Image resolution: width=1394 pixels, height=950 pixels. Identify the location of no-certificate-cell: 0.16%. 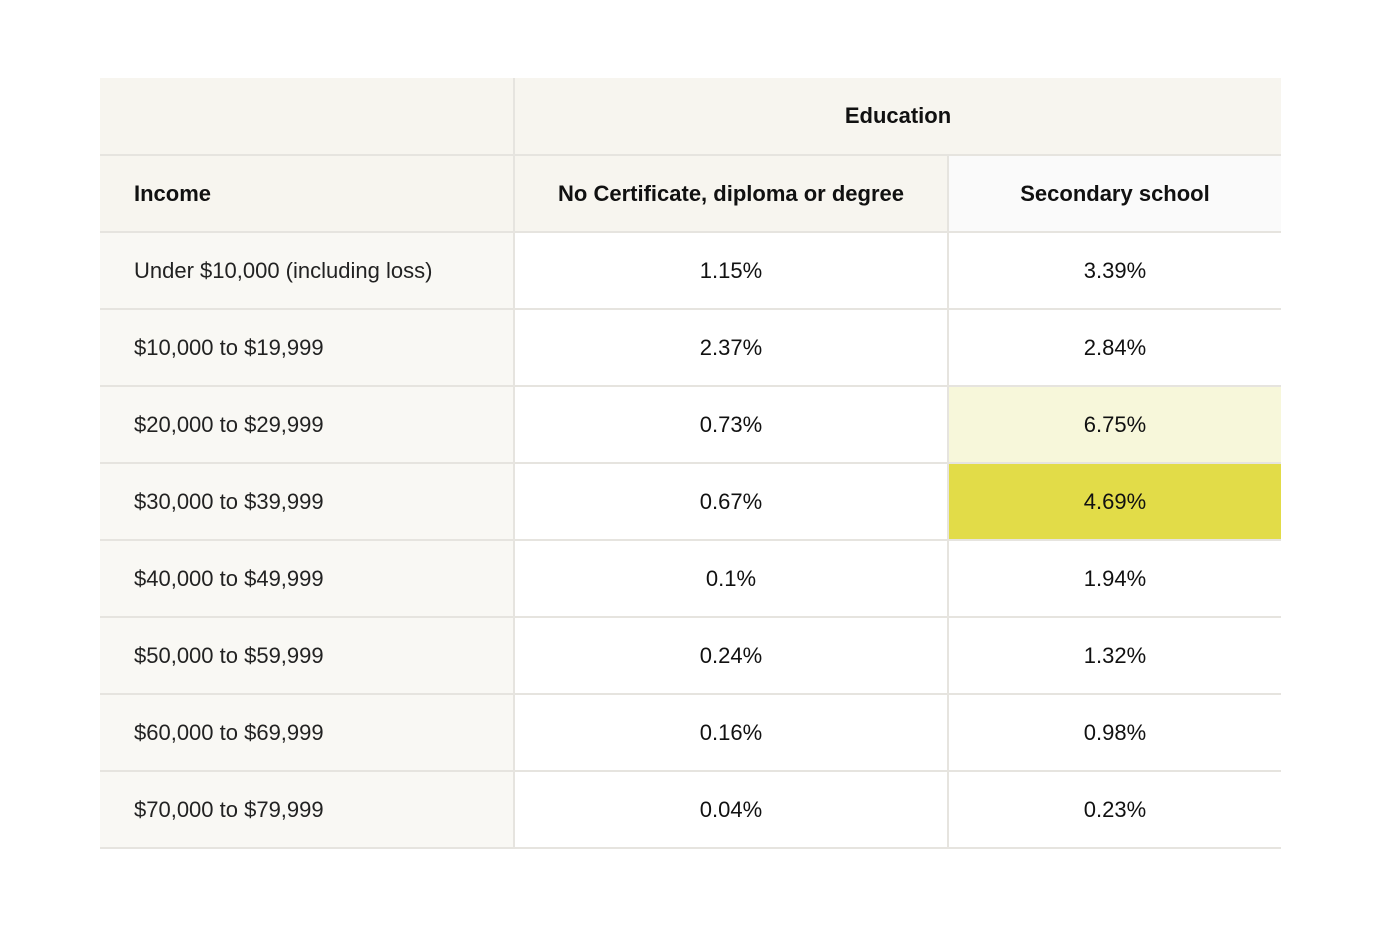
(731, 733).